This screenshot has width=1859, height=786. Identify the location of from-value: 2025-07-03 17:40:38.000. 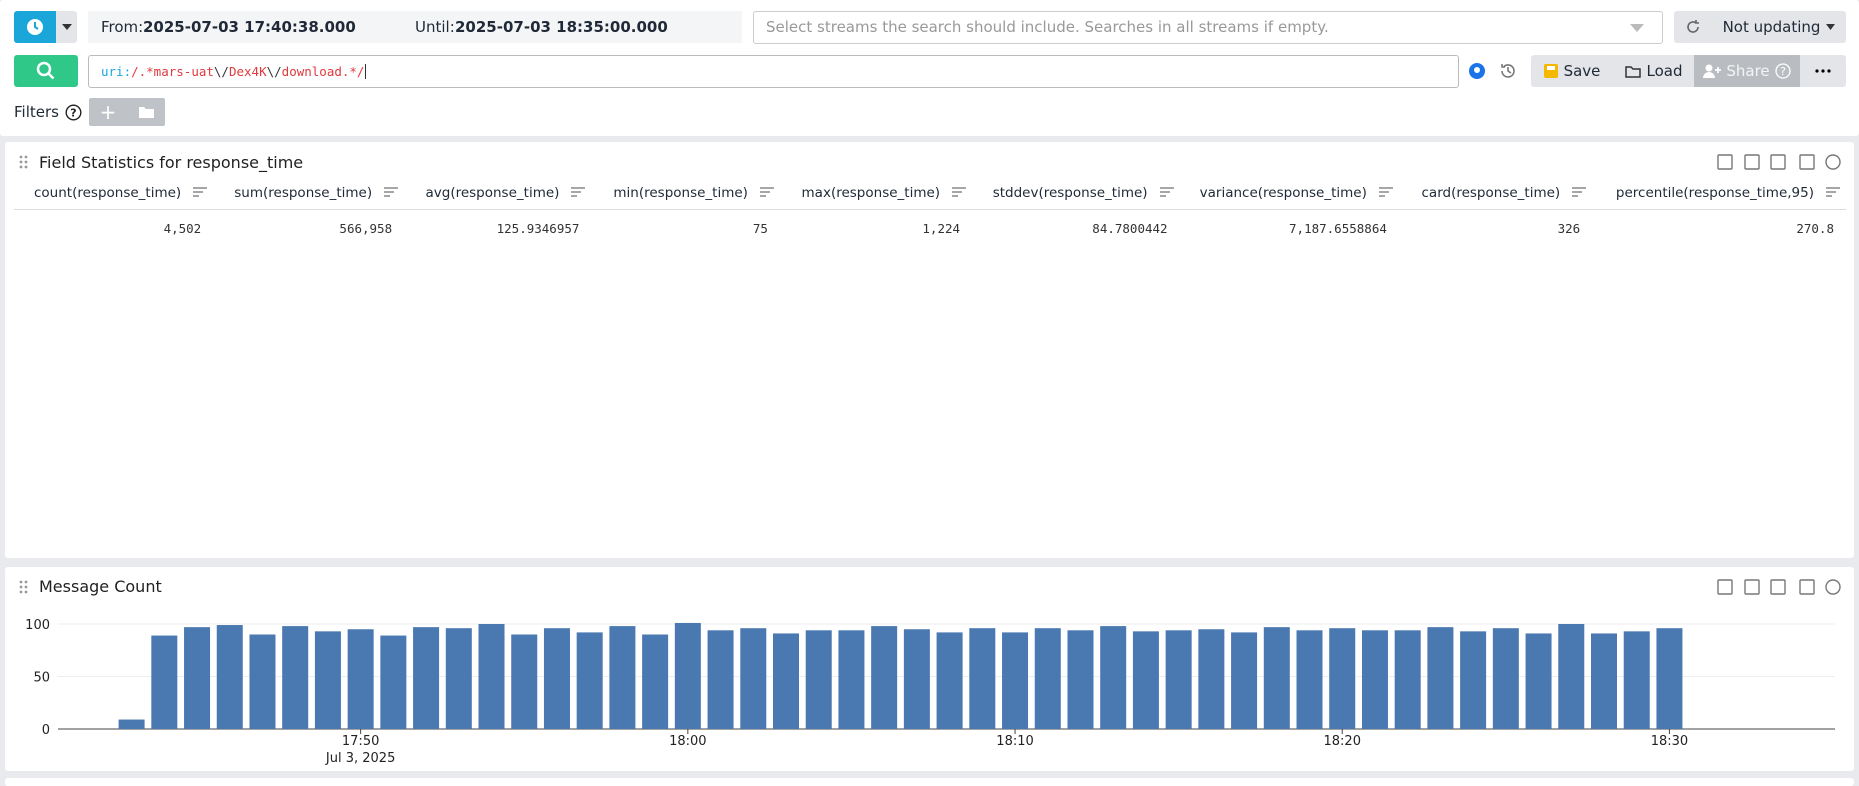
(249, 27).